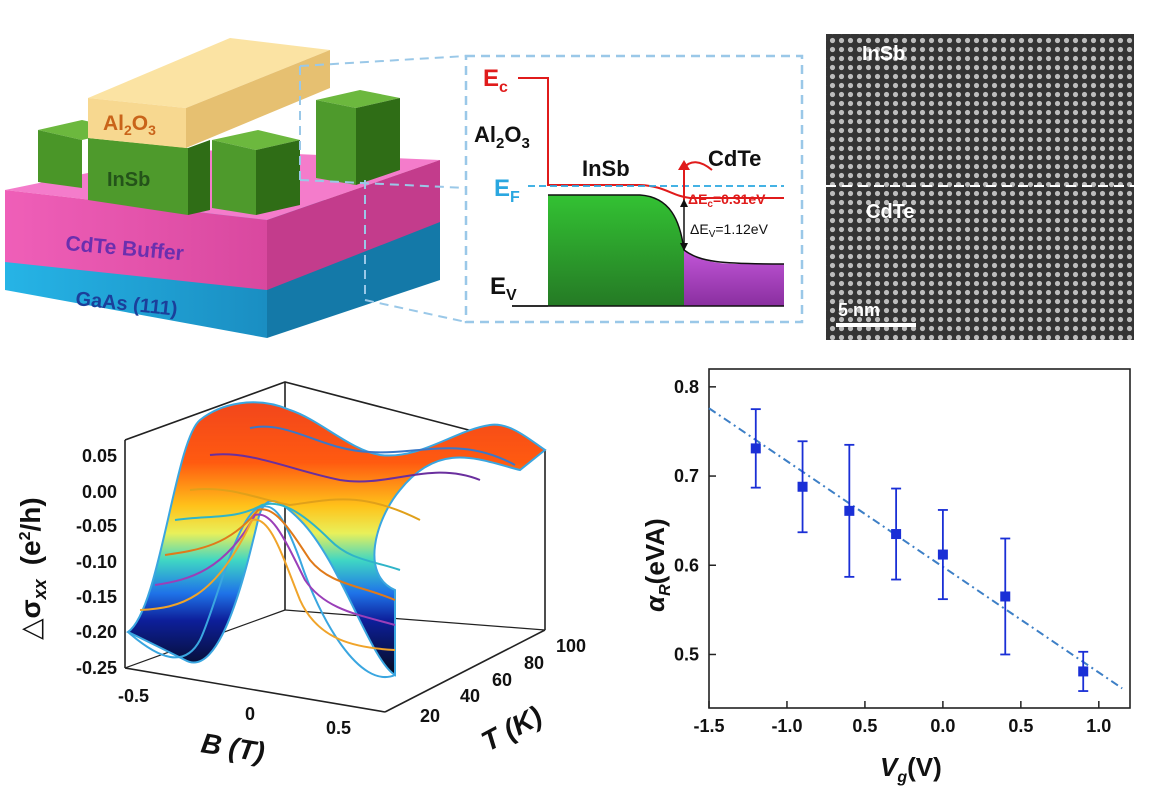 This screenshot has width=1152, height=796. I want to click on oxide-top, so click(209, 73).